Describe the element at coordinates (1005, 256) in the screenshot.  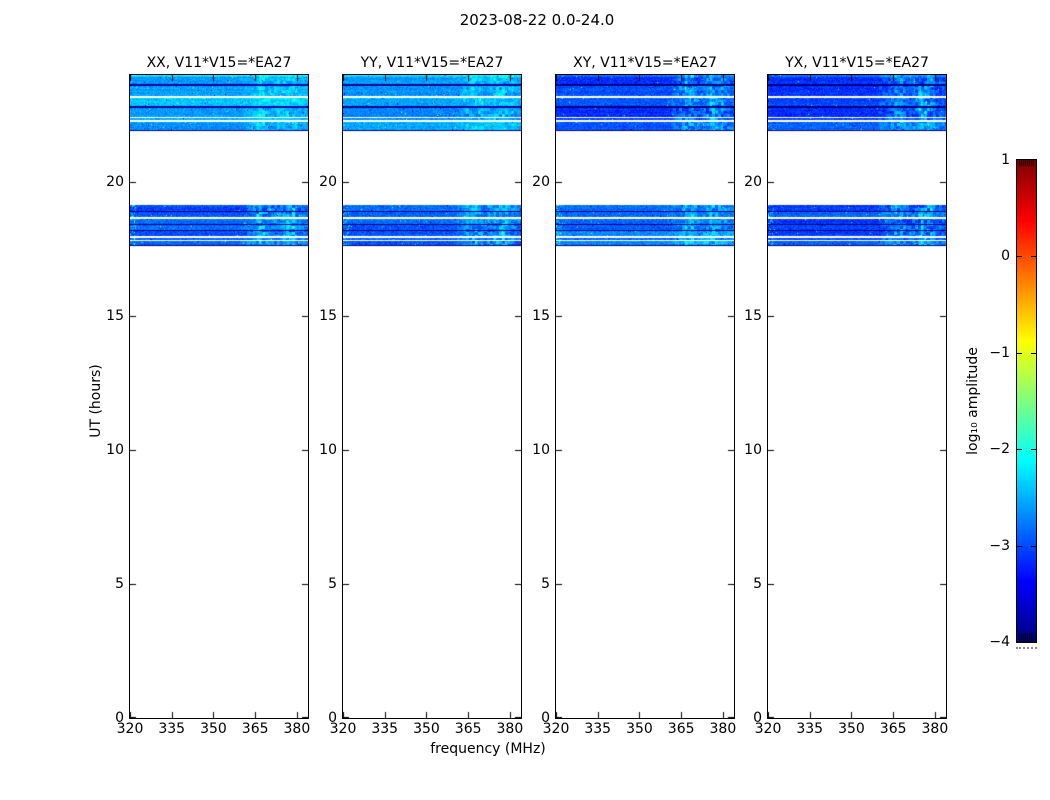
I see `colorbar-tick-label: 0` at that location.